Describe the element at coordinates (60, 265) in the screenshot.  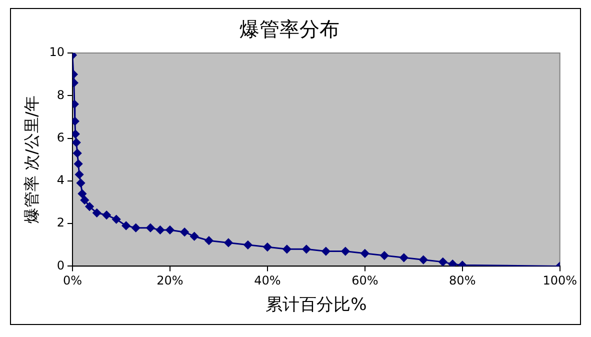
I see `y-tick-label: 0` at that location.